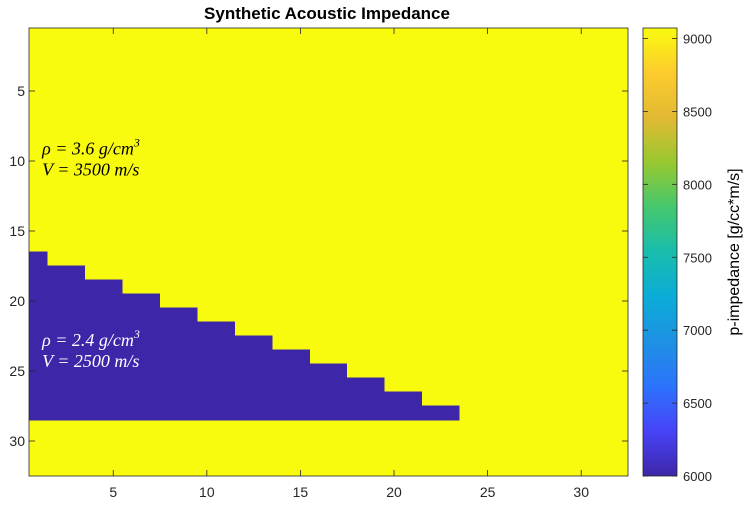  I want to click on x-tick-label: 25, so click(488, 492).